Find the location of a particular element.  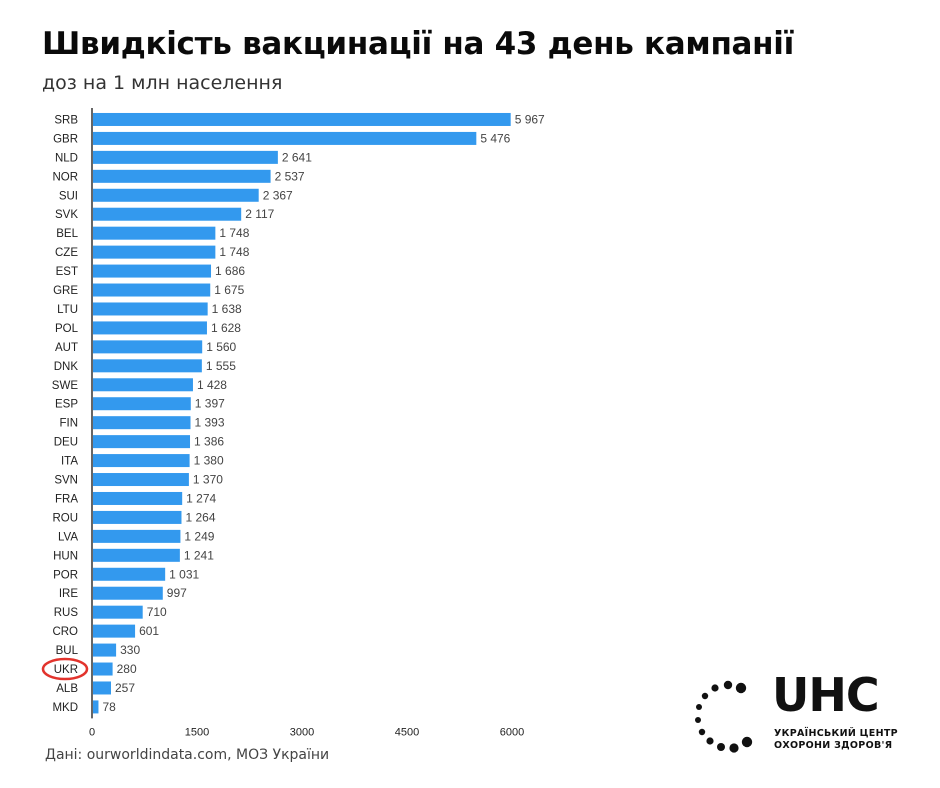

category-label-cze: CZE is located at coordinates (66, 253).